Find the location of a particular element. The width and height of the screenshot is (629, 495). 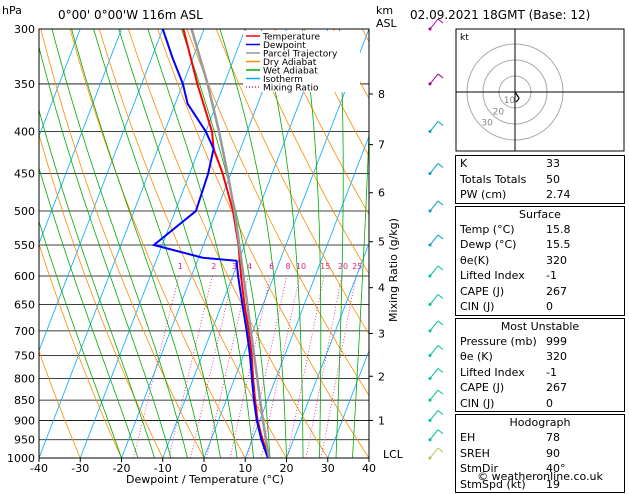

km-tick-label: 8 is located at coordinates (381, 94).